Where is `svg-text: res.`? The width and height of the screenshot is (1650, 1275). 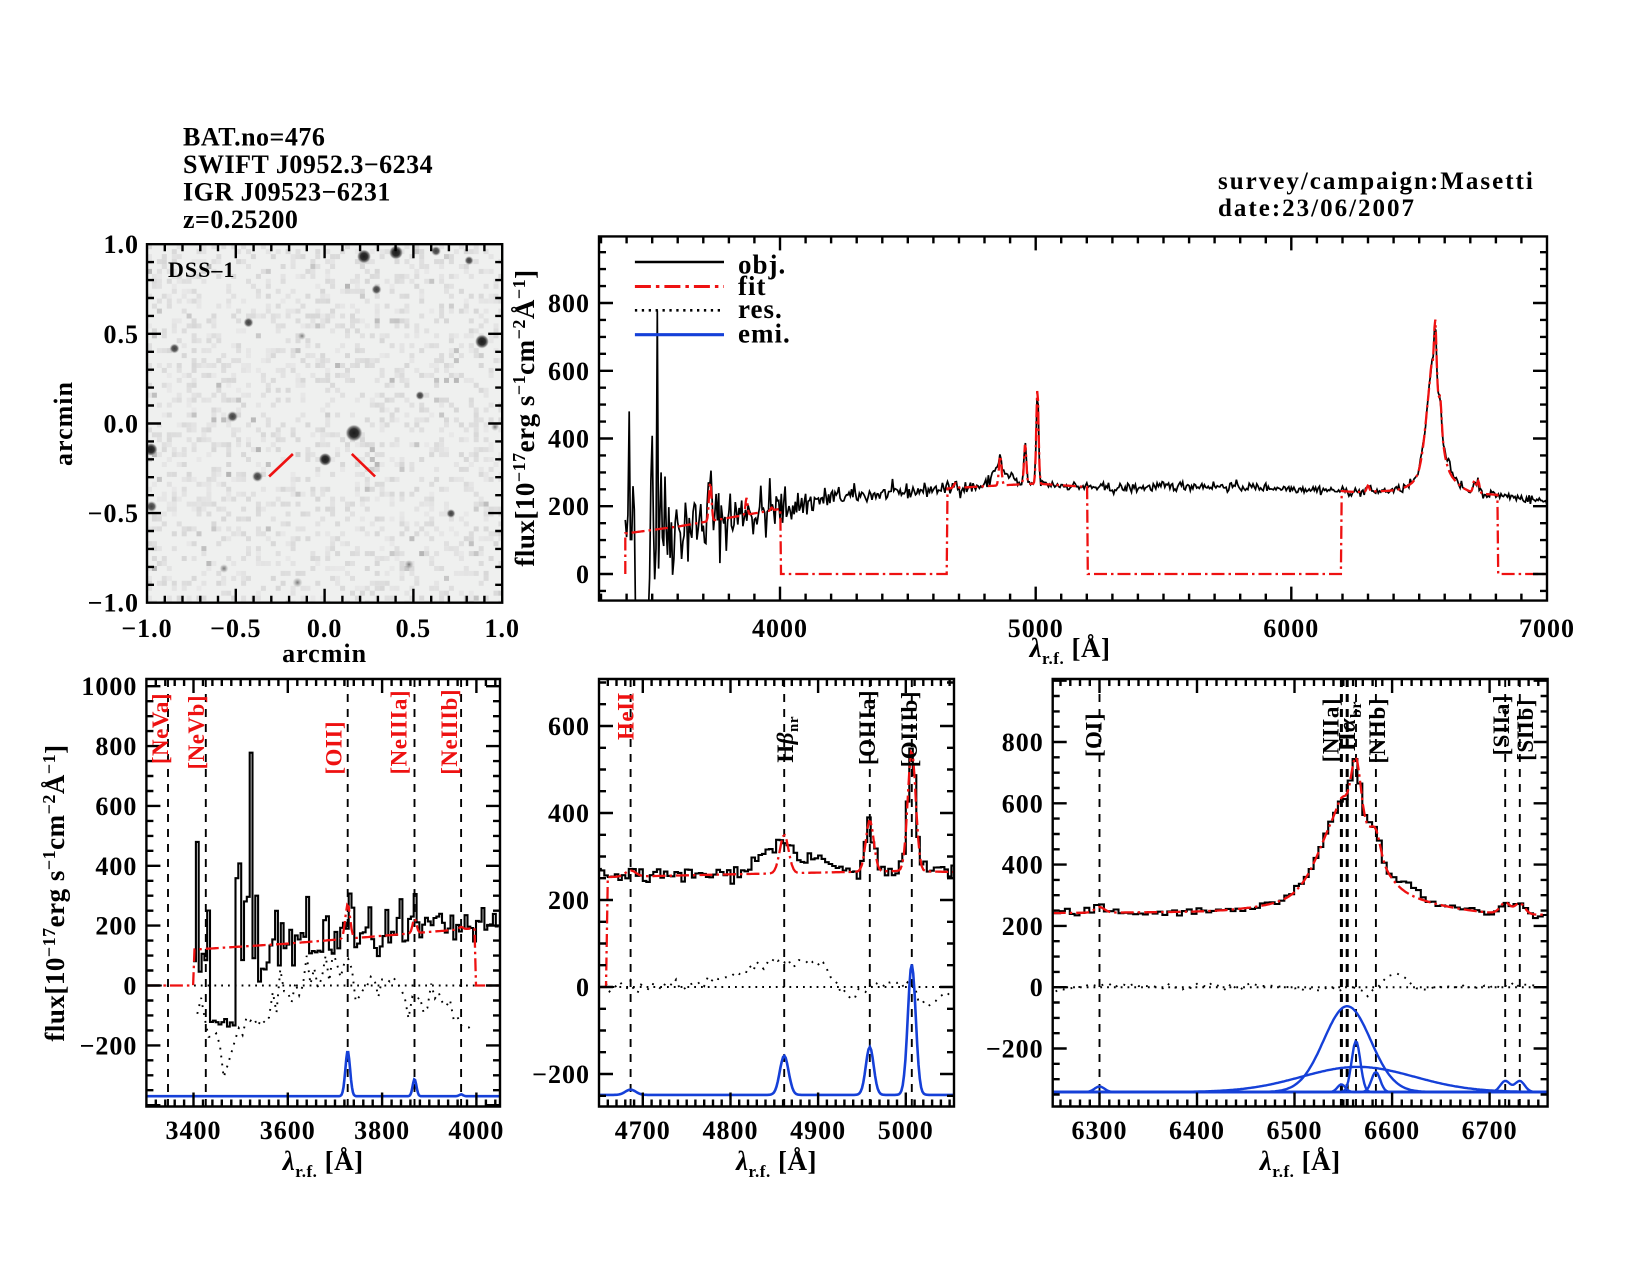 svg-text: res. is located at coordinates (760, 309).